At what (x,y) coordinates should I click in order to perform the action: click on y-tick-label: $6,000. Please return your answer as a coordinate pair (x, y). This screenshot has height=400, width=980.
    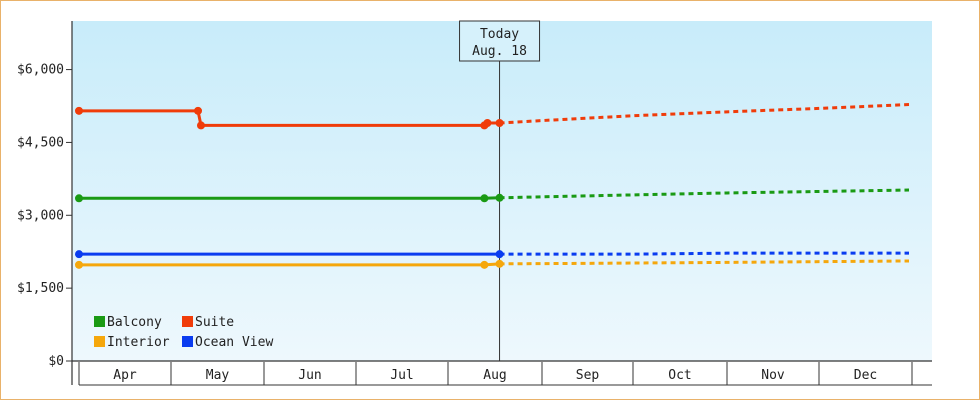
    Looking at the image, I should click on (40, 70).